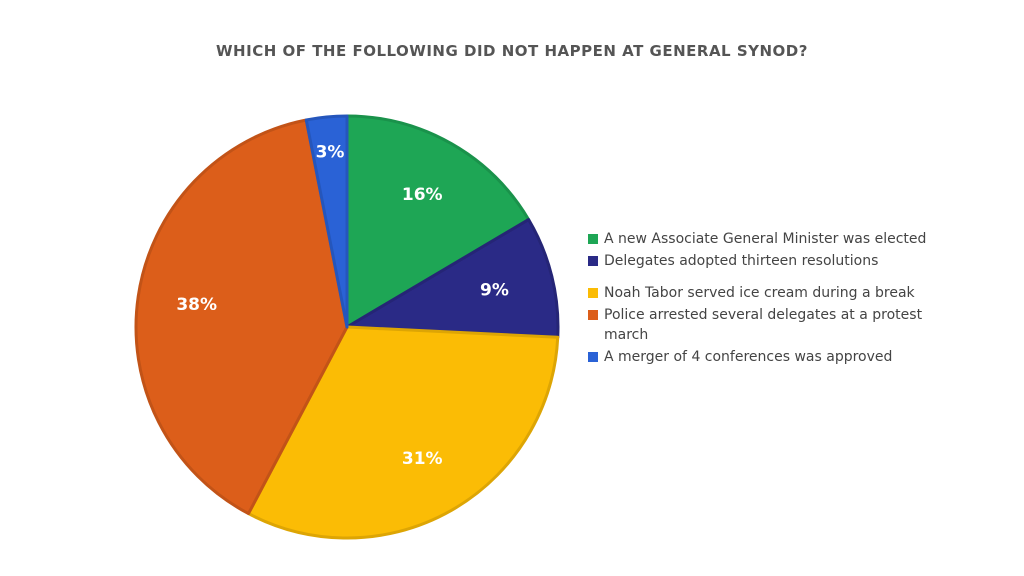 The width and height of the screenshot is (1024, 576). What do you see at coordinates (741, 261) in the screenshot?
I see `legend-label: Delegates adopted thirteen resolutions` at bounding box center [741, 261].